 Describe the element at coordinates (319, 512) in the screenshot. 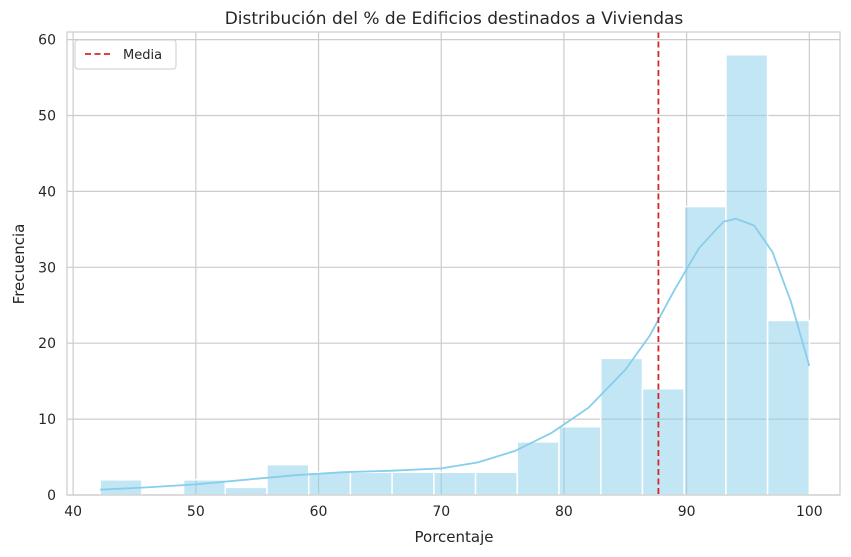

I see `x-tick-label: 60` at that location.